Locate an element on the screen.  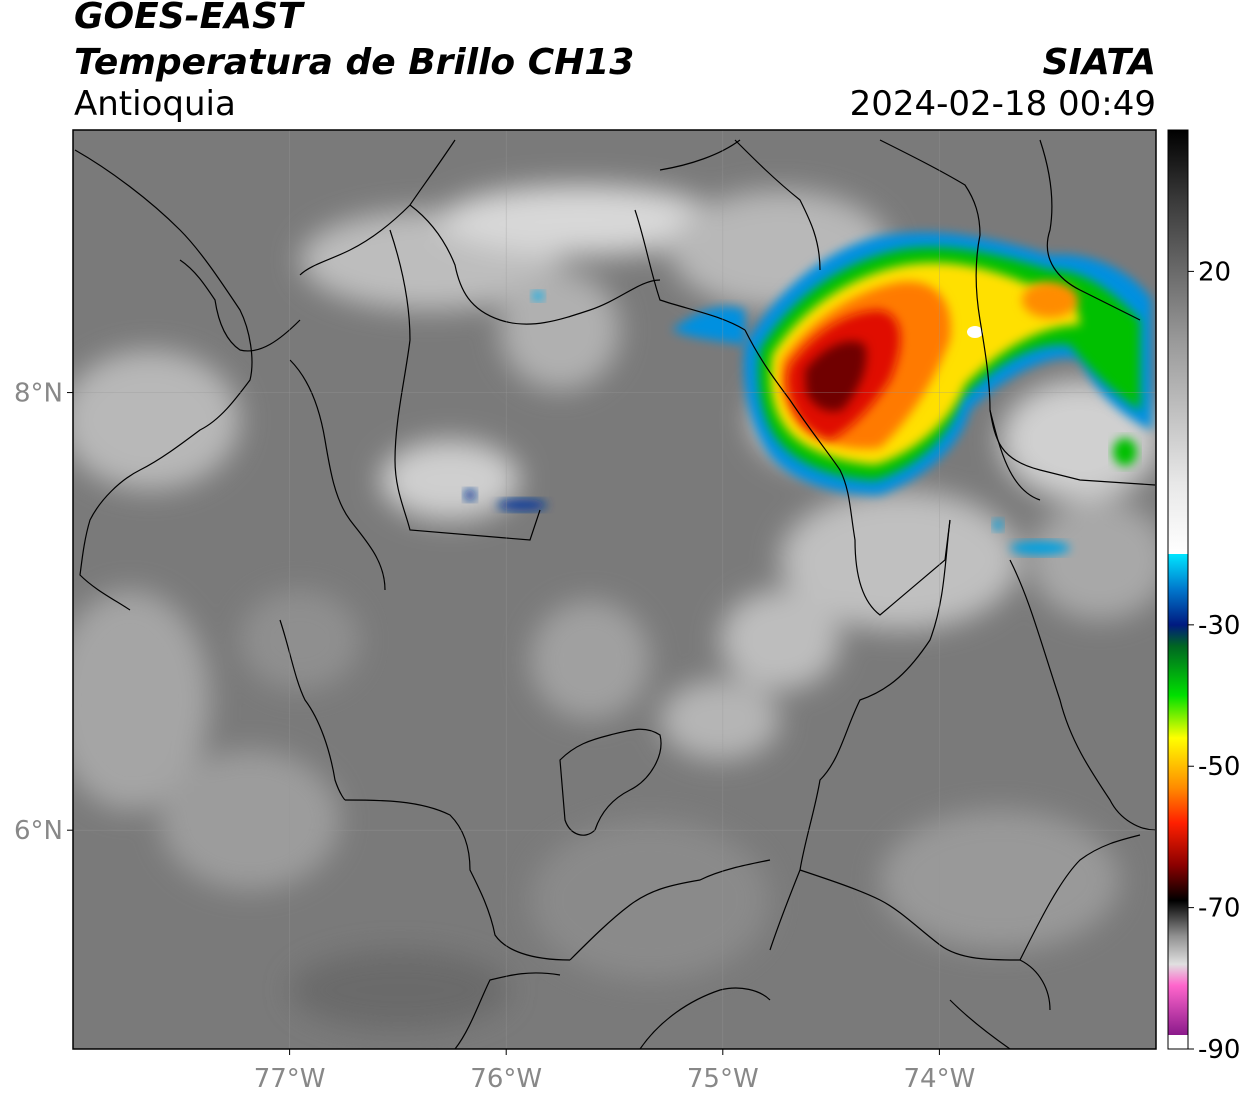
lat-tick-label: 6°N is located at coordinates (38, 831).